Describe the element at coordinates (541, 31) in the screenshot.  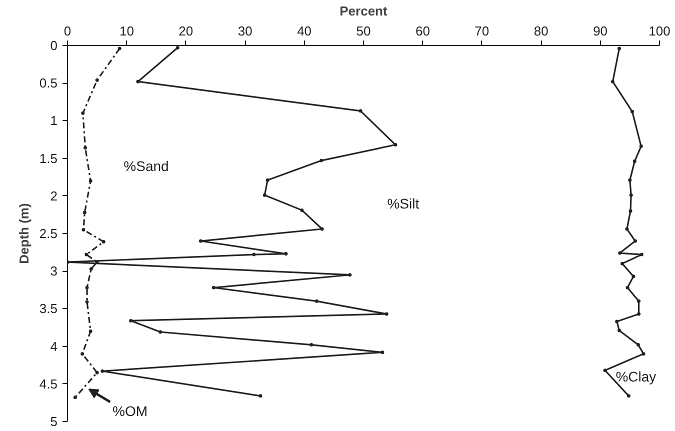
I see `x-tick-label: 80` at that location.